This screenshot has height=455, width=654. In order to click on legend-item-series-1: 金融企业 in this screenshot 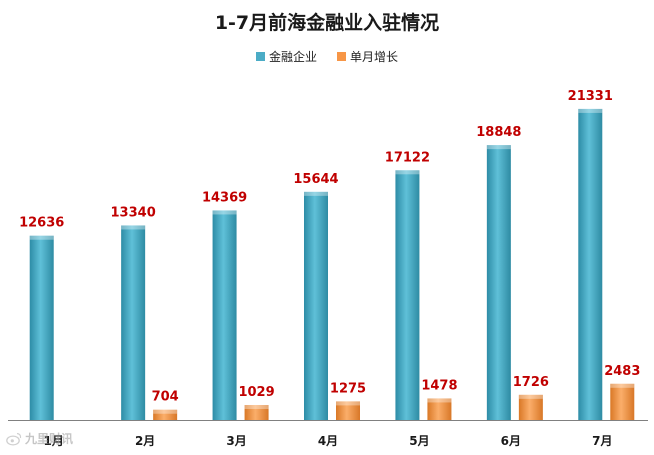, I will do `click(286, 56)`.